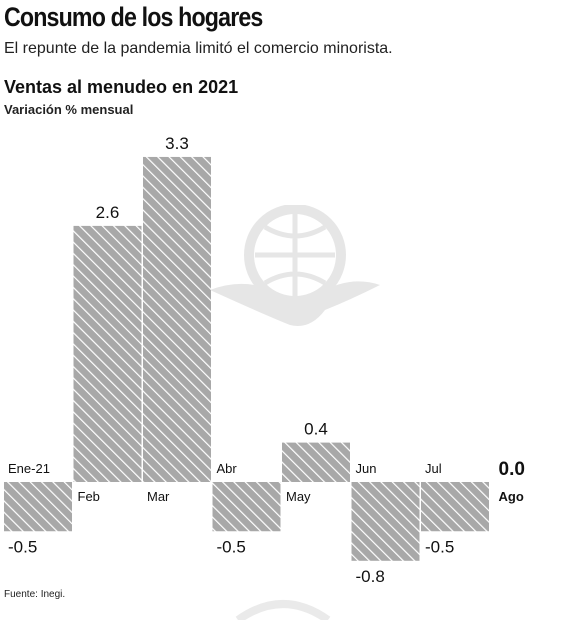  Describe the element at coordinates (133, 17) in the screenshot. I see `headline: Consumo de los hogares` at that location.